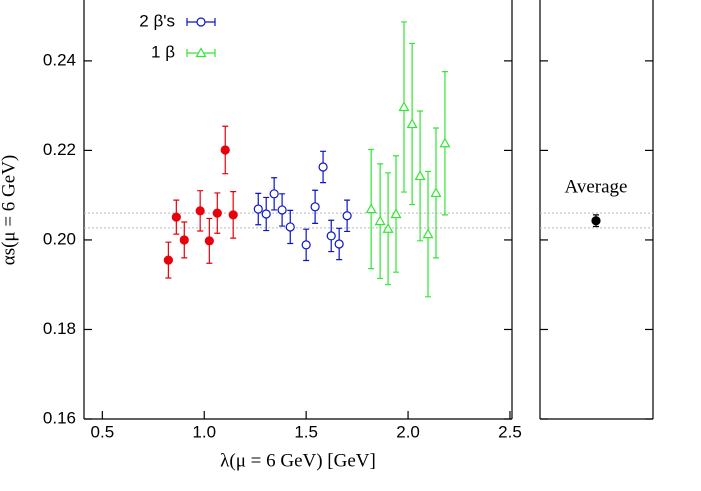  What do you see at coordinates (59, 149) in the screenshot?
I see `y-tick-label: 0.22` at bounding box center [59, 149].